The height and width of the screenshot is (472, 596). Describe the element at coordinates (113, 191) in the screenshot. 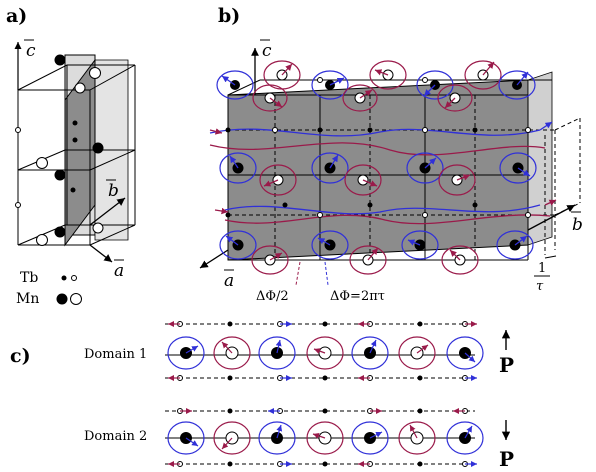

I see `b-axis-label: b` at that location.